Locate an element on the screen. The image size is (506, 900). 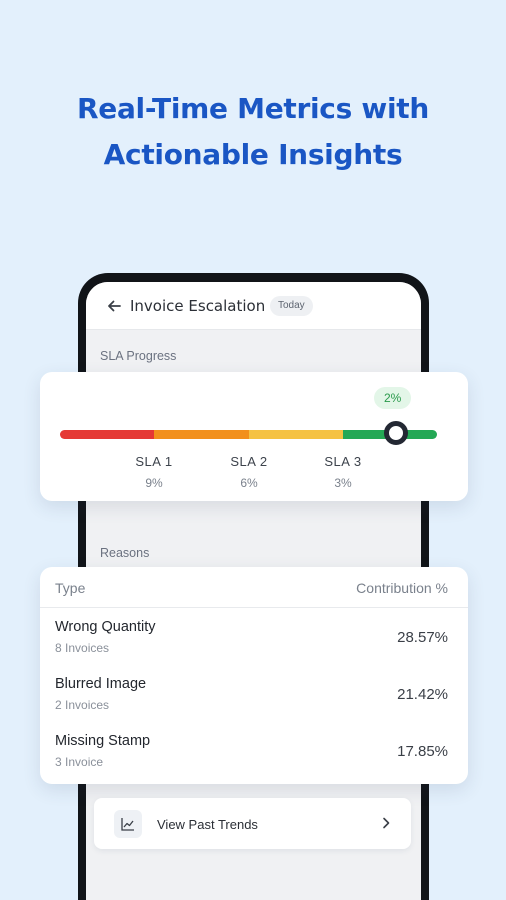
reason-invoice-count: 2 Invoices is located at coordinates (82, 705).